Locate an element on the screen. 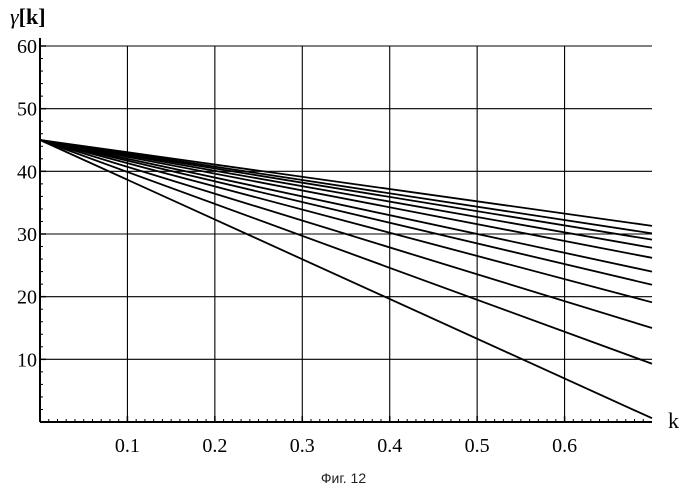 This screenshot has width=687, height=500. y-axis-label: γ[k] is located at coordinates (28, 16).